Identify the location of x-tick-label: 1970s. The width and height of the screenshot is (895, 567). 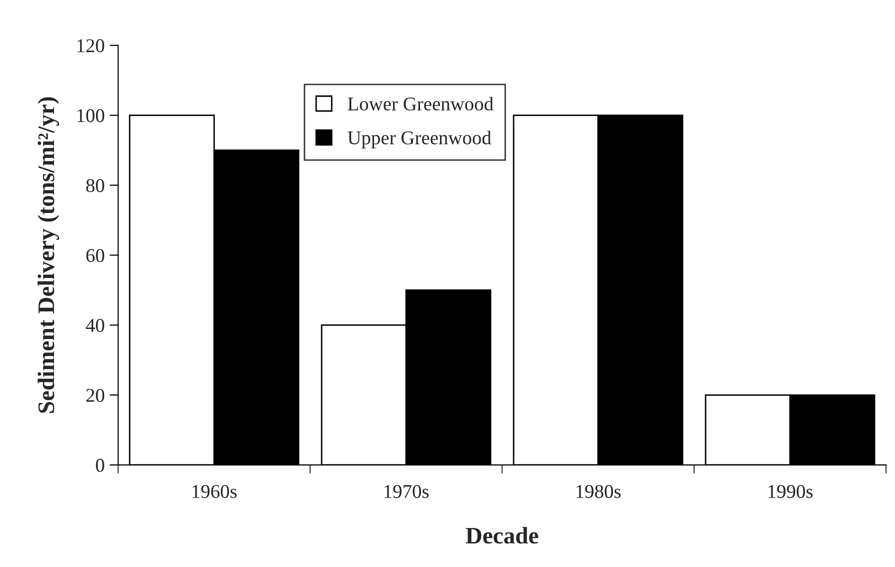
(406, 491).